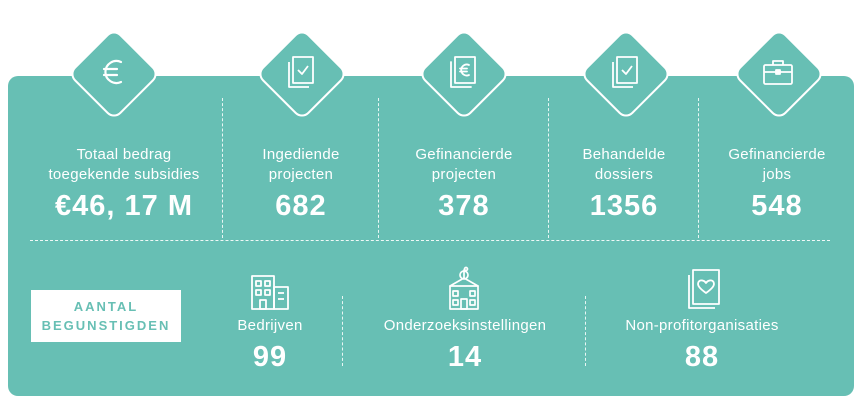  What do you see at coordinates (270, 325) in the screenshot?
I see `stat-label: Bedrijven` at bounding box center [270, 325].